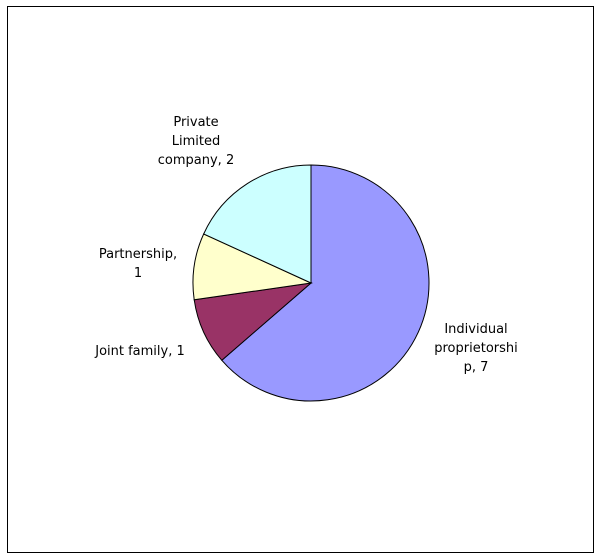 Image resolution: width=604 pixels, height=558 pixels. Describe the element at coordinates (139, 351) in the screenshot. I see `slice-label-joint-family: Joint family, 1` at that location.